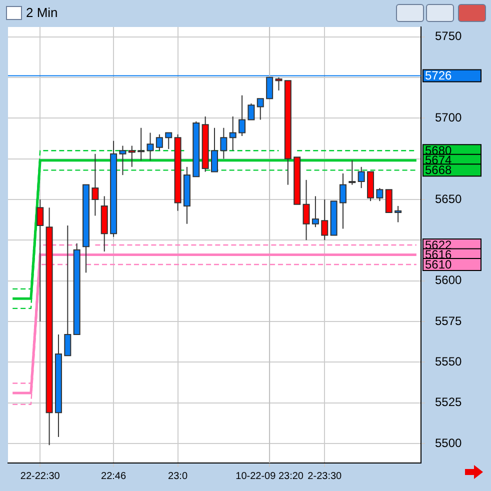 Image resolution: width=491 pixels, height=491 pixels. What do you see at coordinates (42, 12) in the screenshot?
I see `chart-title: 2 Min` at bounding box center [42, 12].